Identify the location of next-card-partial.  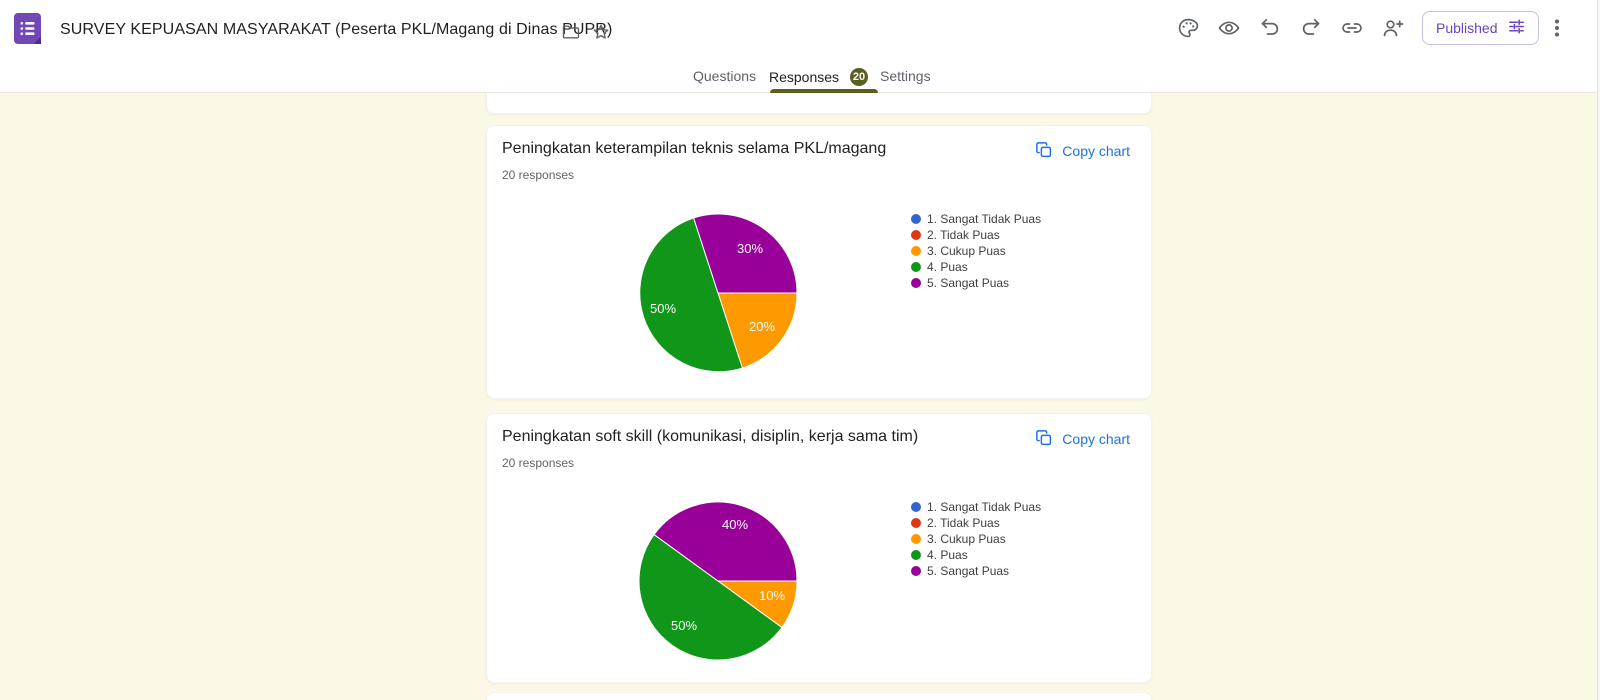
(819, 696).